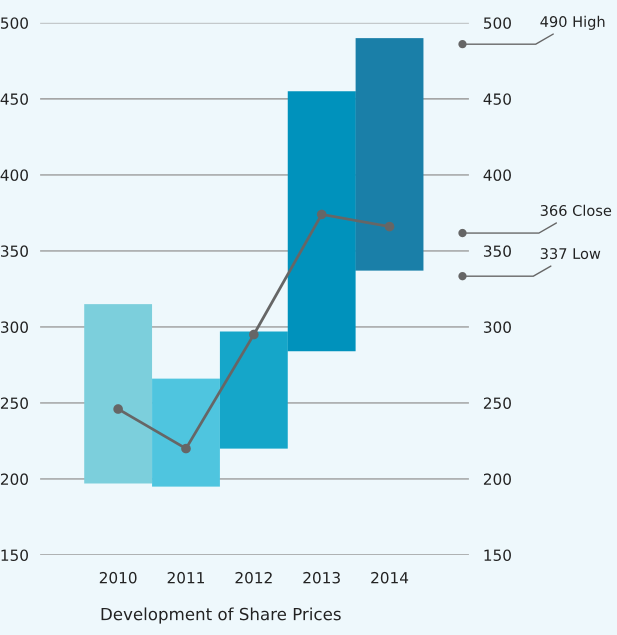 This screenshot has height=635, width=617. Describe the element at coordinates (497, 175) in the screenshot. I see `y2-tick-label: 400` at that location.